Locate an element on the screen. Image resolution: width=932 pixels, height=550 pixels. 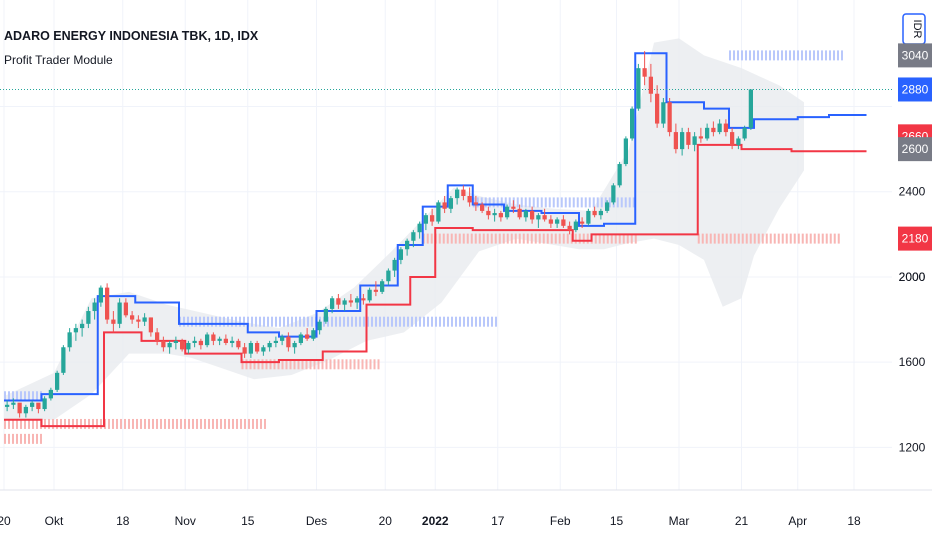
price-badge: 2880 is located at coordinates (915, 89).